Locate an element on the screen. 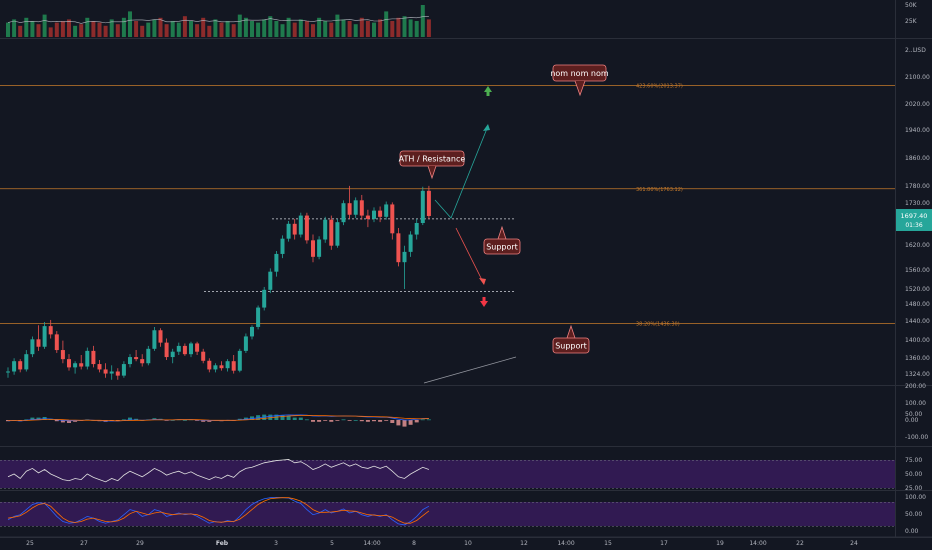 Image resolution: width=932 pixels, height=550 pixels. callout-support-2-text: Support is located at coordinates (571, 346).